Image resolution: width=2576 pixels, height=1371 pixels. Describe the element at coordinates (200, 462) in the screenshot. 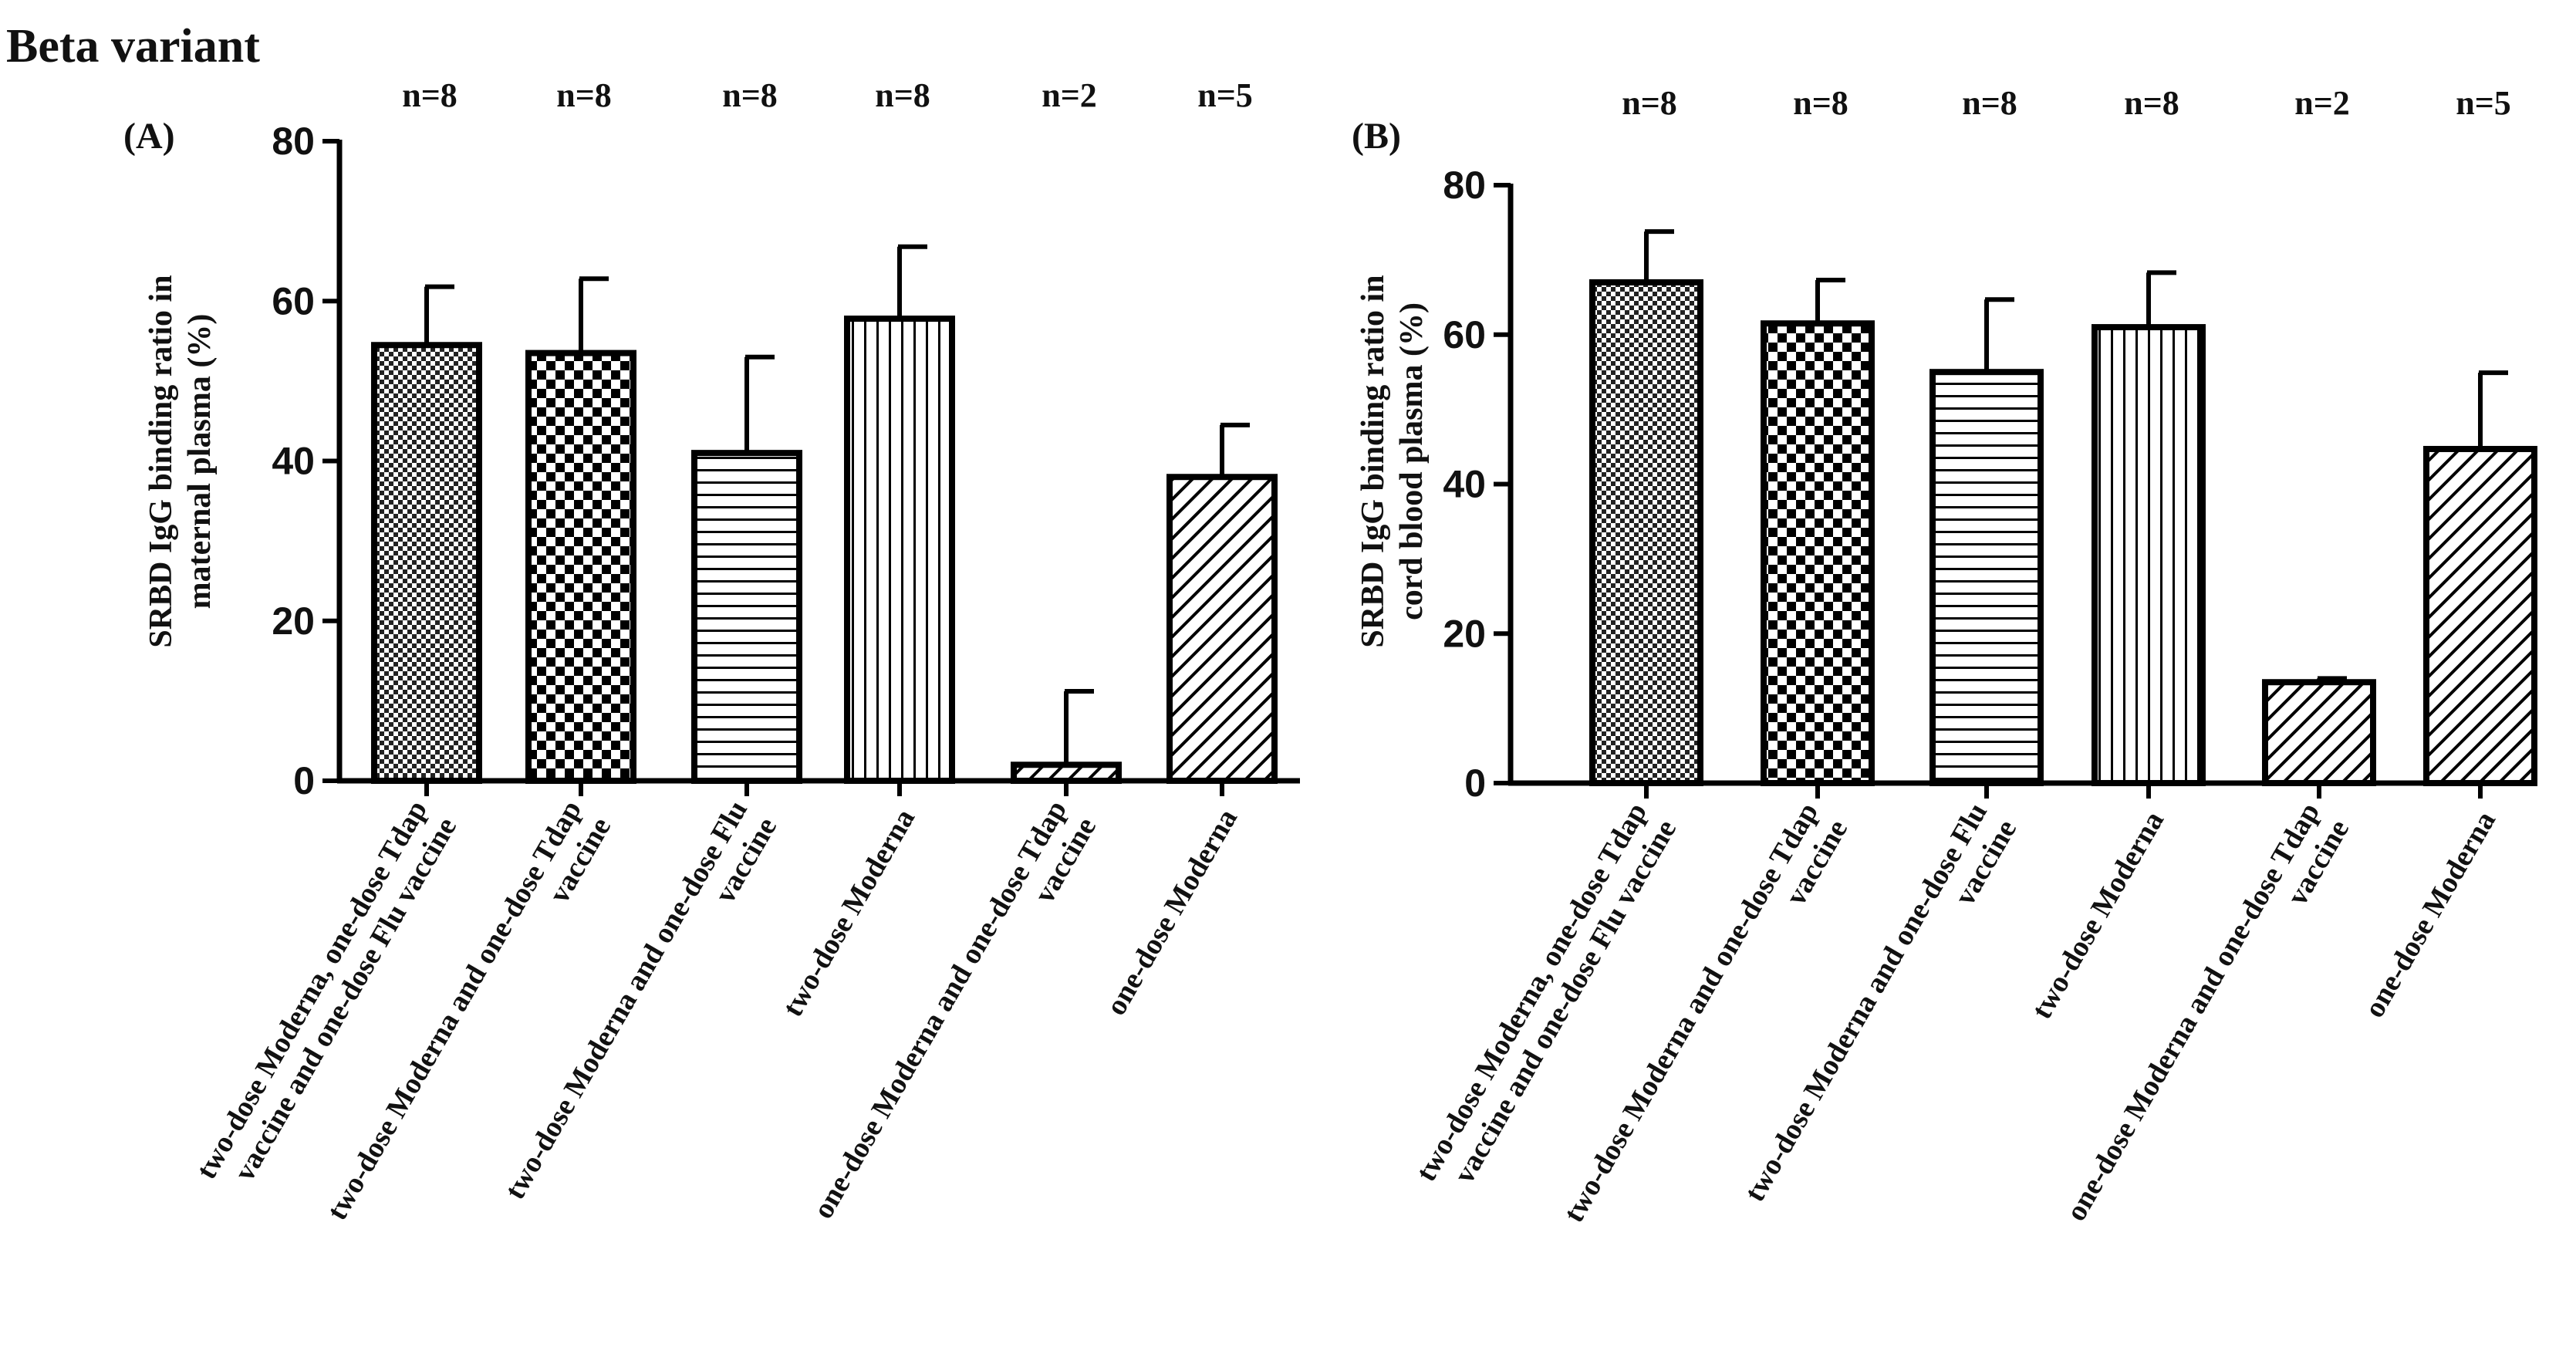

I see `y-axis-title-line: maternal plasma (%)` at that location.